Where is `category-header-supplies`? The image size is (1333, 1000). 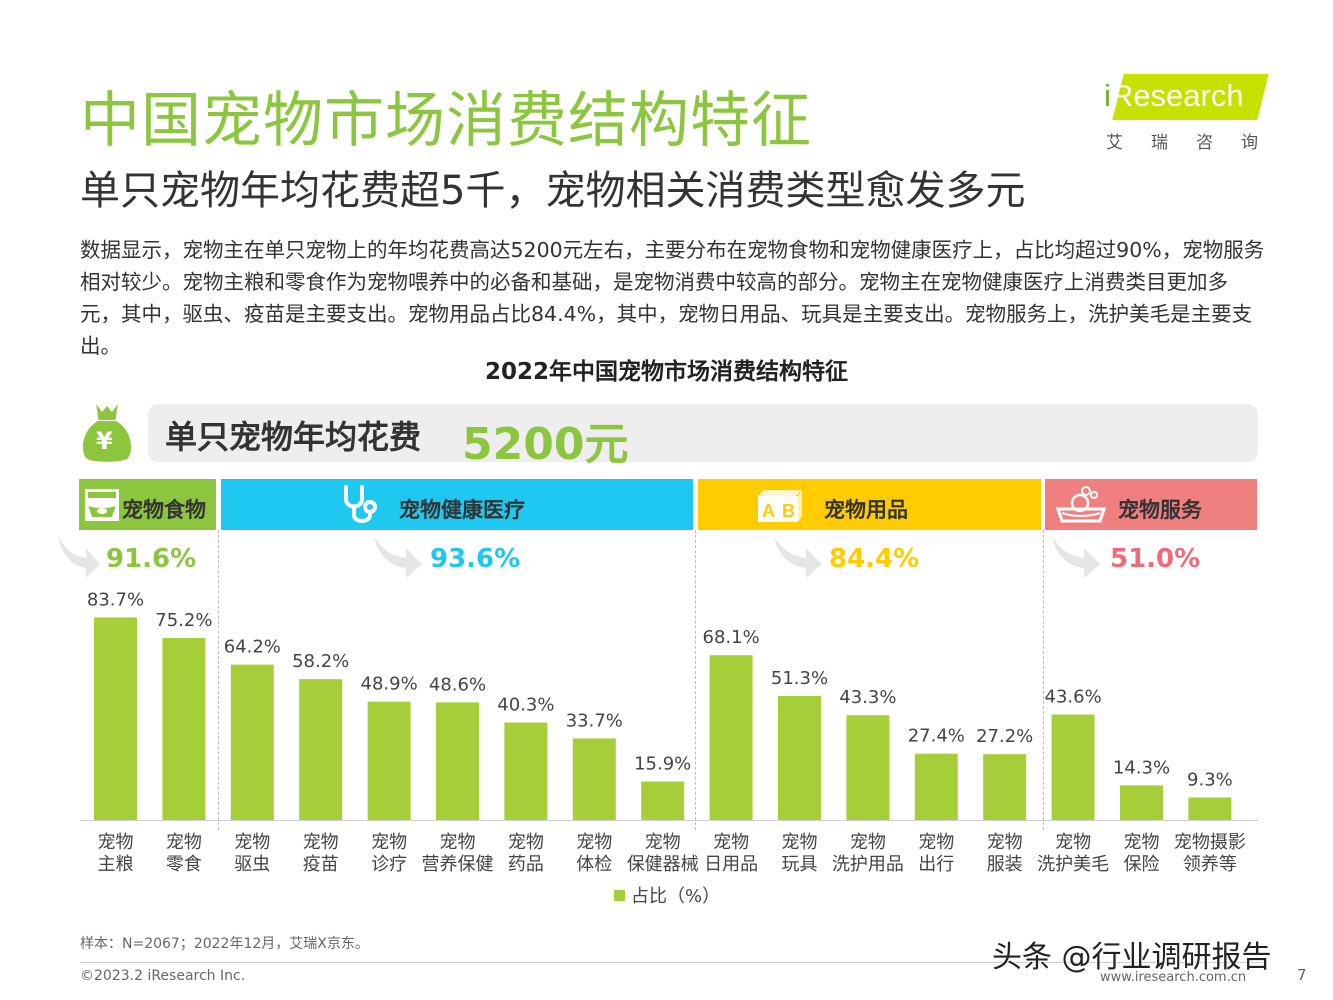 category-header-supplies is located at coordinates (869, 504).